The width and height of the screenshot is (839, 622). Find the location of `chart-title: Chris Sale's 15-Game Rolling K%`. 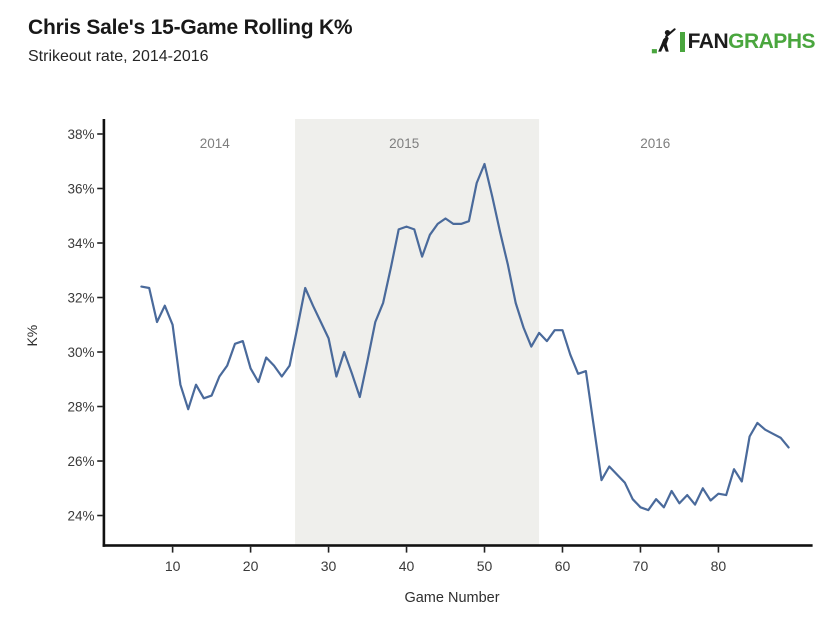

chart-title: Chris Sale's 15-Game Rolling K% is located at coordinates (190, 27).